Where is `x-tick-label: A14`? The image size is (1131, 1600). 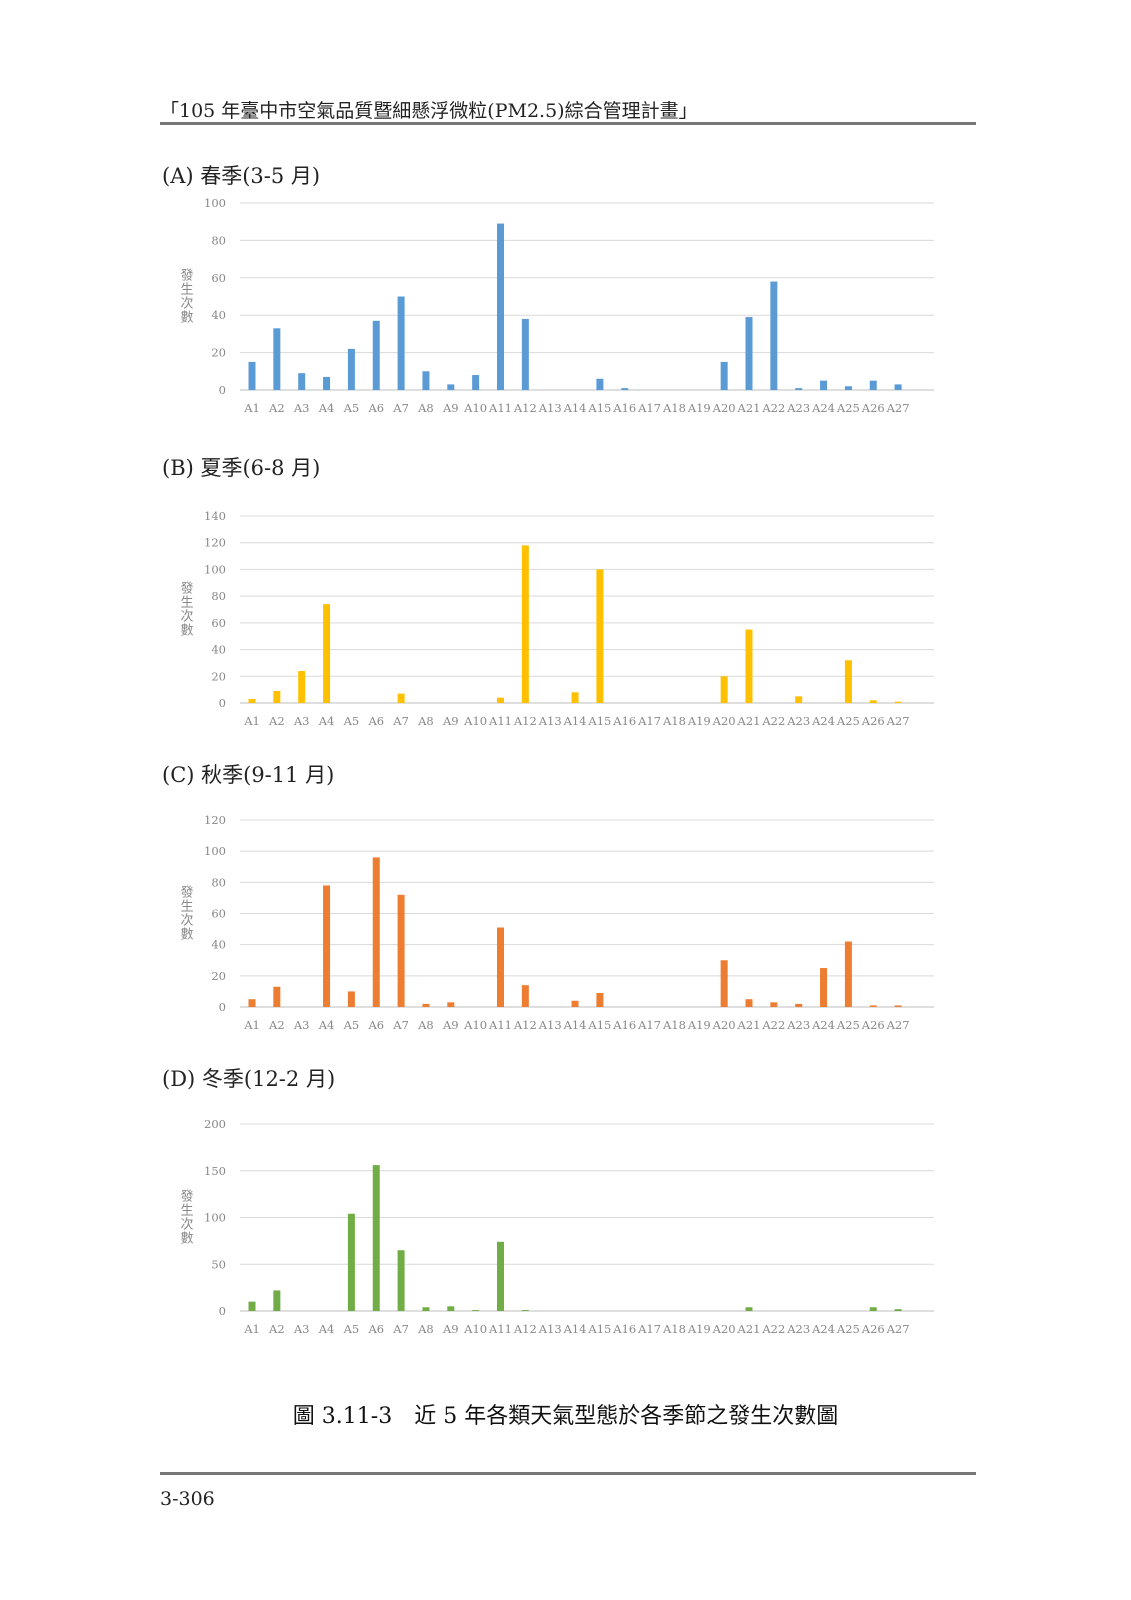 x-tick-label: A14 is located at coordinates (575, 408).